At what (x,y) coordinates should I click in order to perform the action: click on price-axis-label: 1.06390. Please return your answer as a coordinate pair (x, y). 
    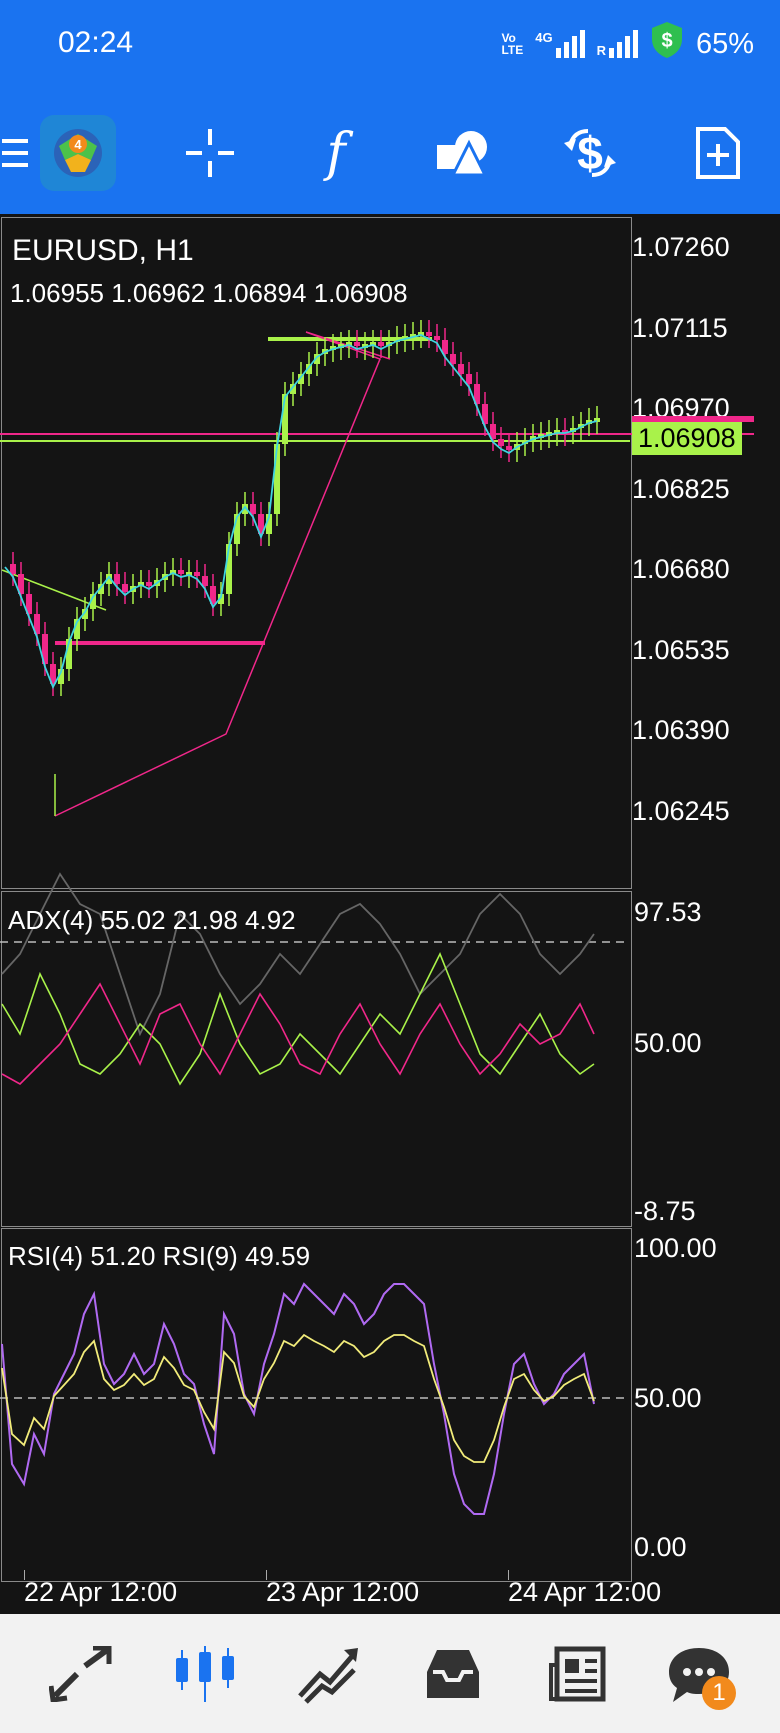
    Looking at the image, I should click on (681, 730).